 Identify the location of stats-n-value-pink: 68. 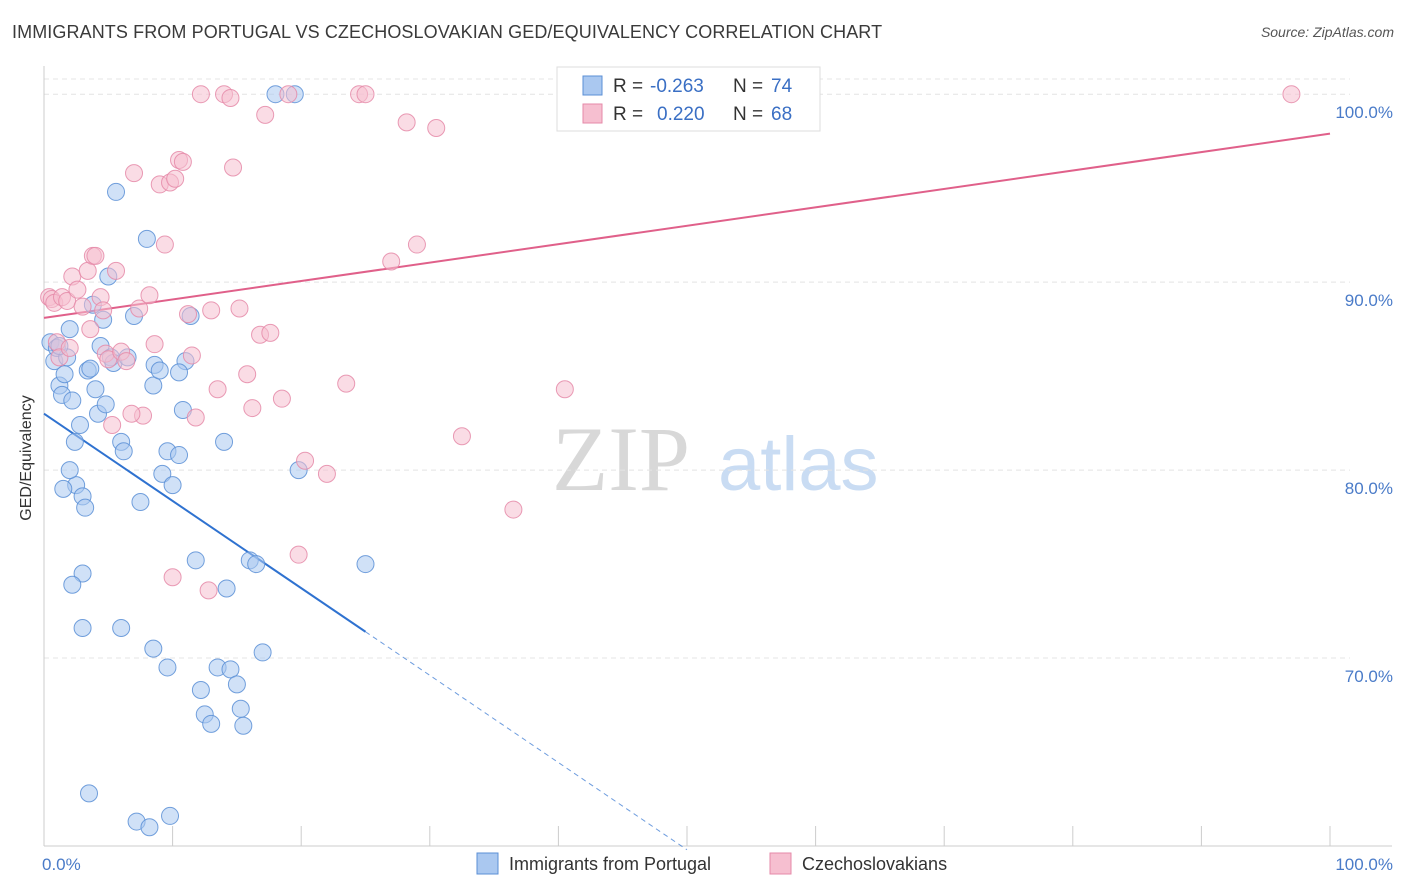
(781, 114).